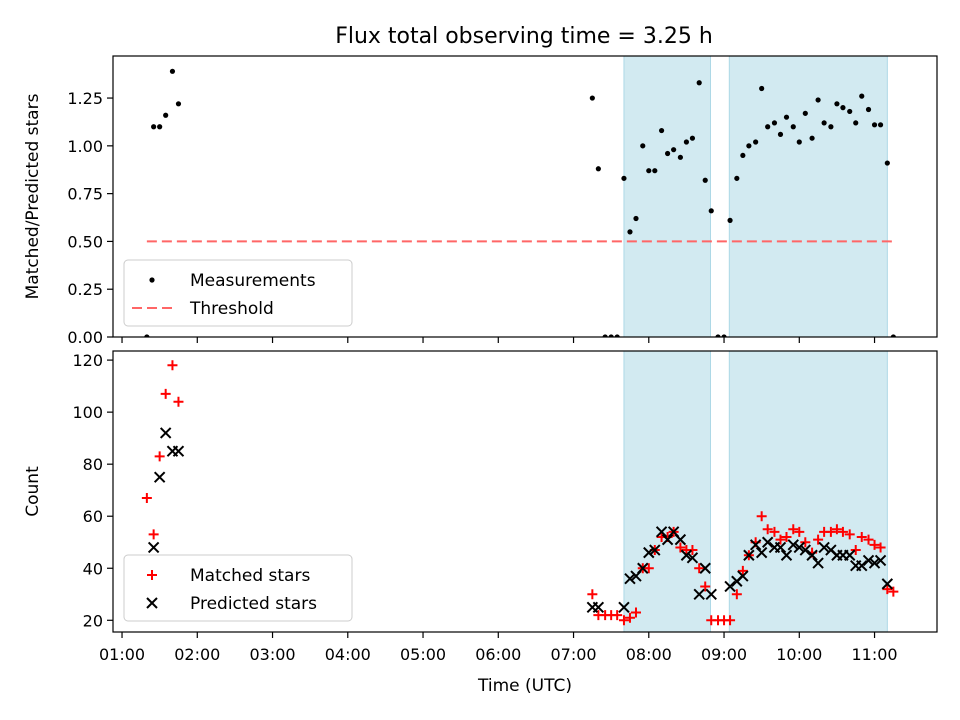 The image size is (960, 720). I want to click on x-tick-label: 10:00, so click(799, 654).